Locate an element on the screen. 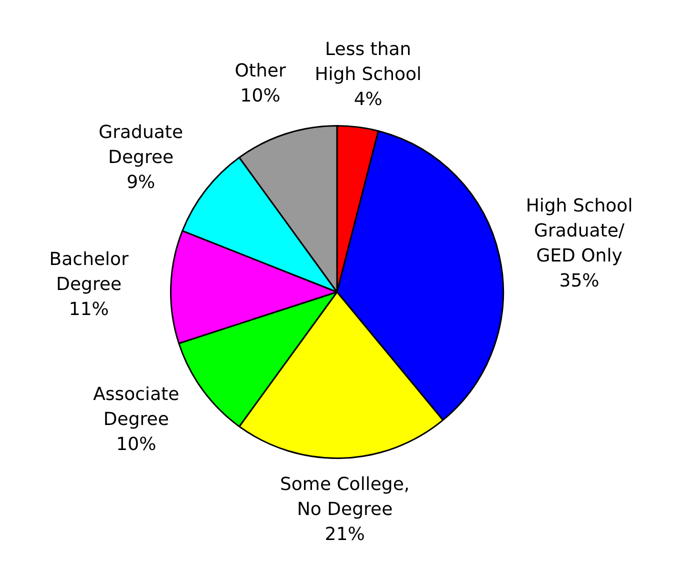  slice-label: Some College, No Degree is located at coordinates (345, 497).